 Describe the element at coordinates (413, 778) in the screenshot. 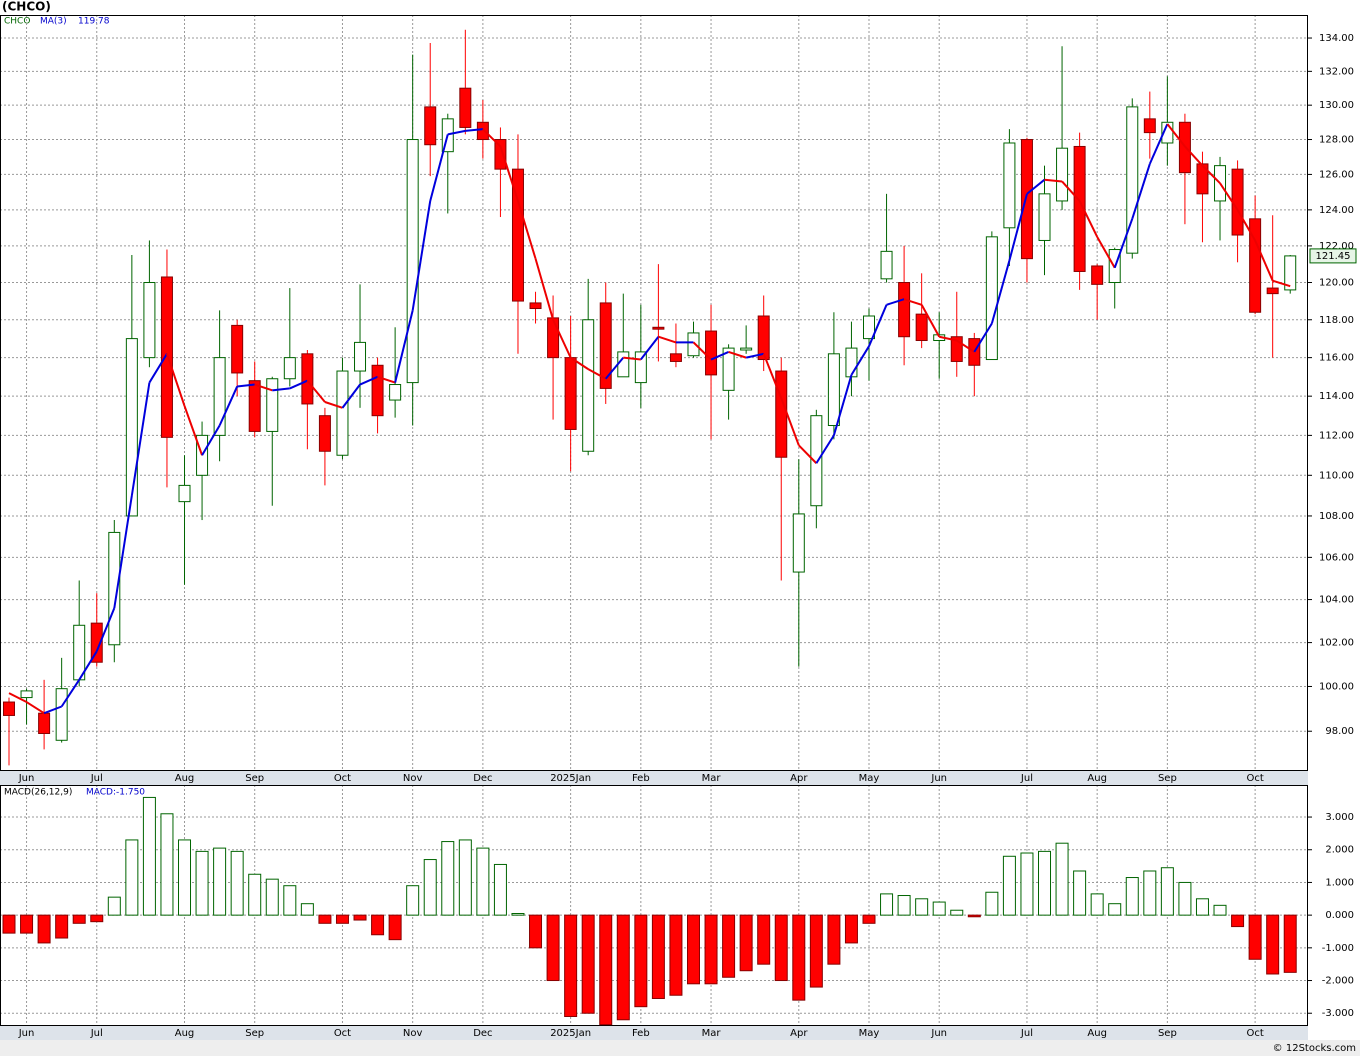

I see `x-tick-label: Nov` at that location.